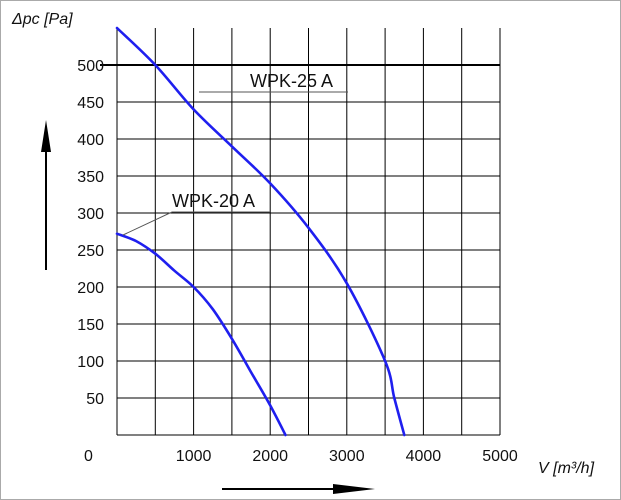 The image size is (621, 500). I want to click on y-tick-label: 100, so click(90, 362).